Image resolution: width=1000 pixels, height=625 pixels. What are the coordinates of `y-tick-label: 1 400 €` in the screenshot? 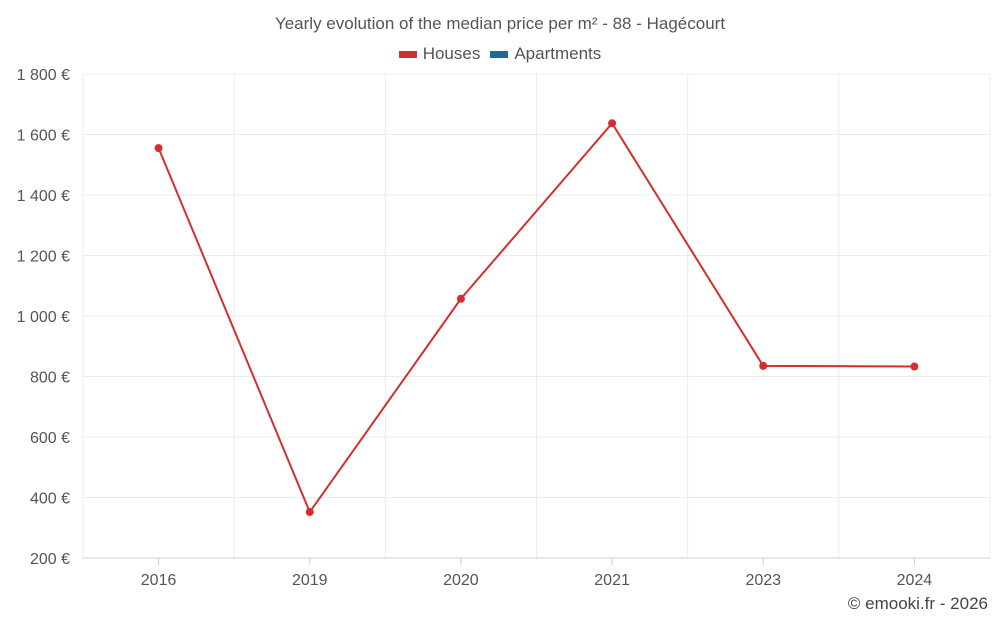 It's located at (43, 196).